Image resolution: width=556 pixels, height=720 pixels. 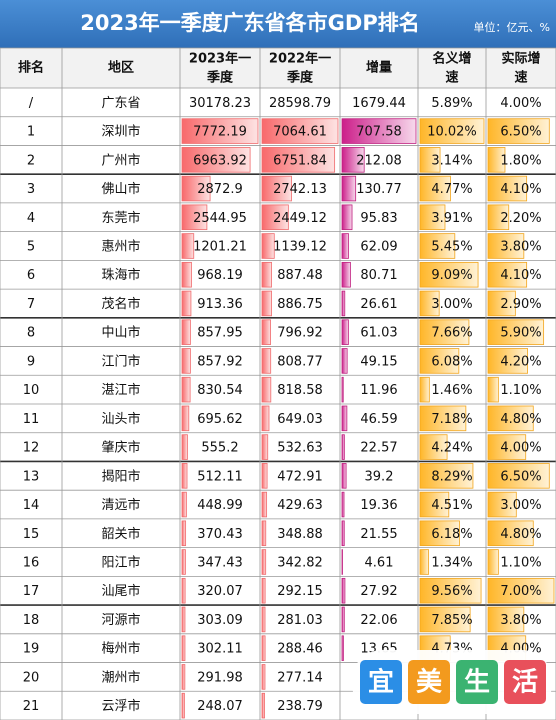 I want to click on cell: 49.15, so click(x=378, y=361).